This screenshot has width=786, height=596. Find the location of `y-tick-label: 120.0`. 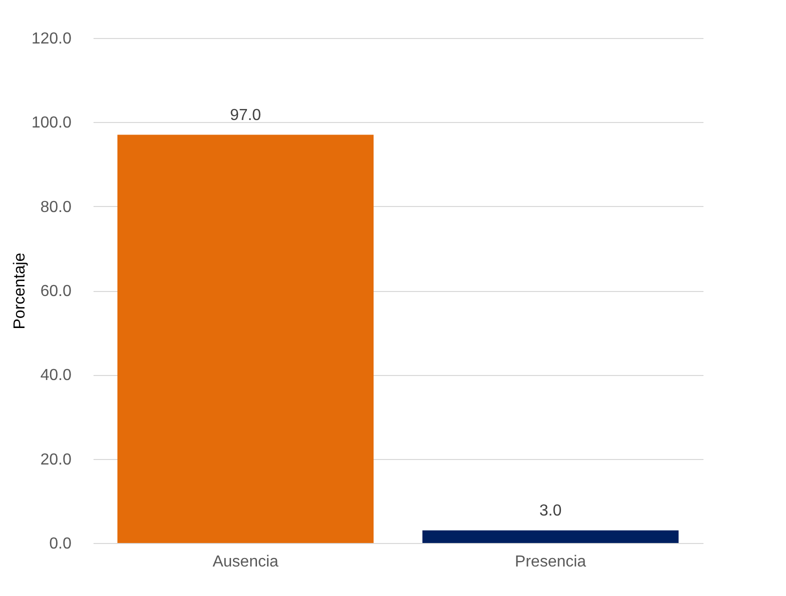

y-tick-label: 120.0 is located at coordinates (51, 39).